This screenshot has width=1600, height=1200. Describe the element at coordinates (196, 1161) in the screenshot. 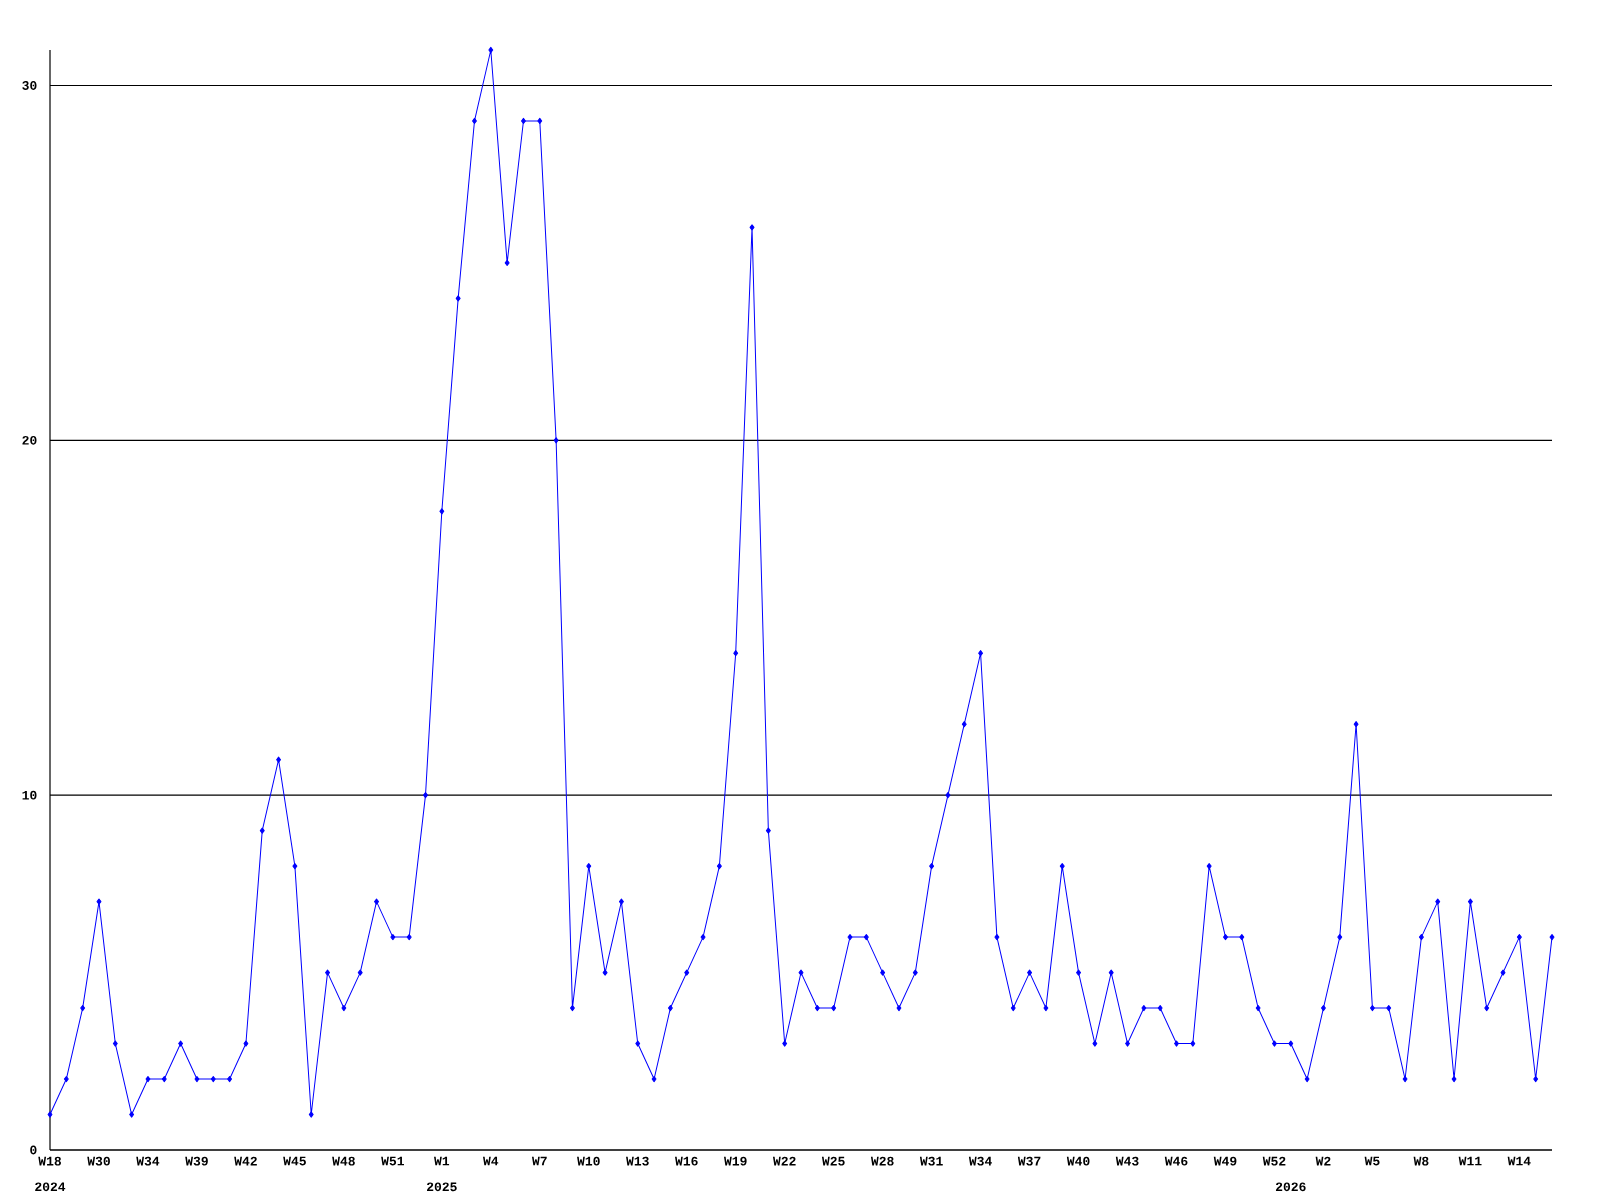

I see `x-tick-label: W39` at that location.